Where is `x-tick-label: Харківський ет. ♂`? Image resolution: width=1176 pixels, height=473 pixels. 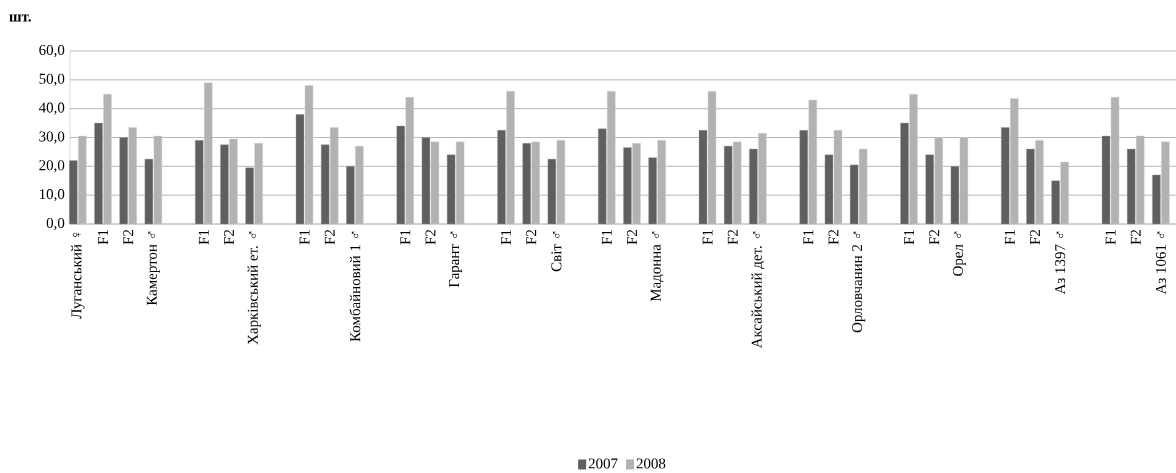
x-tick-label: Харківський ет. ♂ is located at coordinates (254, 288).